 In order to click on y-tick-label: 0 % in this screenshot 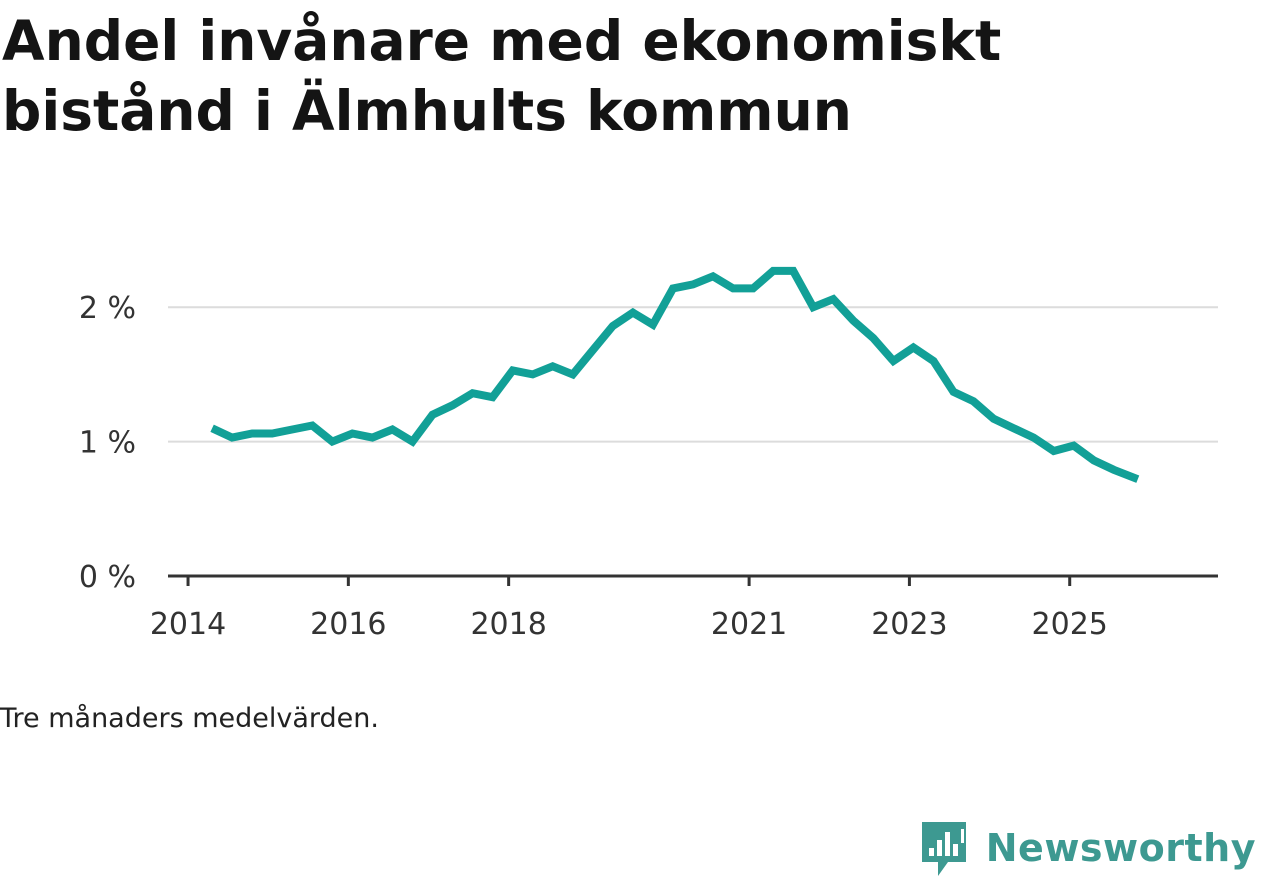, I will do `click(107, 577)`.